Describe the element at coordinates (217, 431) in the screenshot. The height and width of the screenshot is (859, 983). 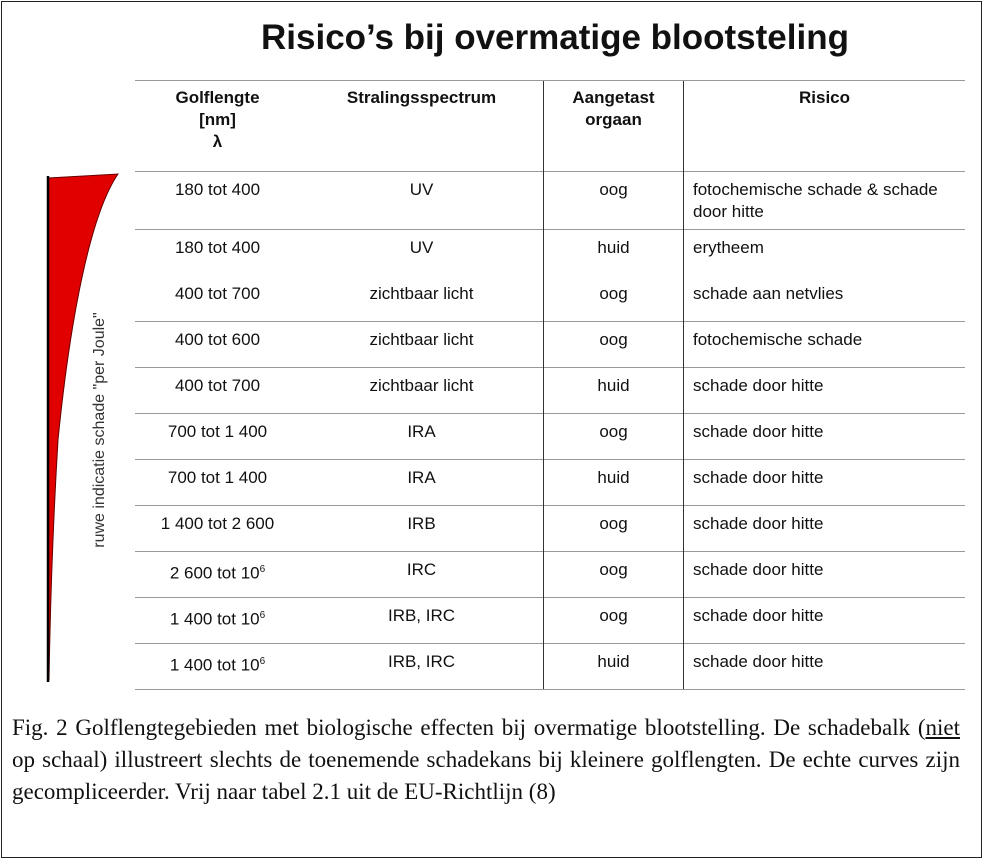
I see `wavelength: 700 tot 1 400` at that location.